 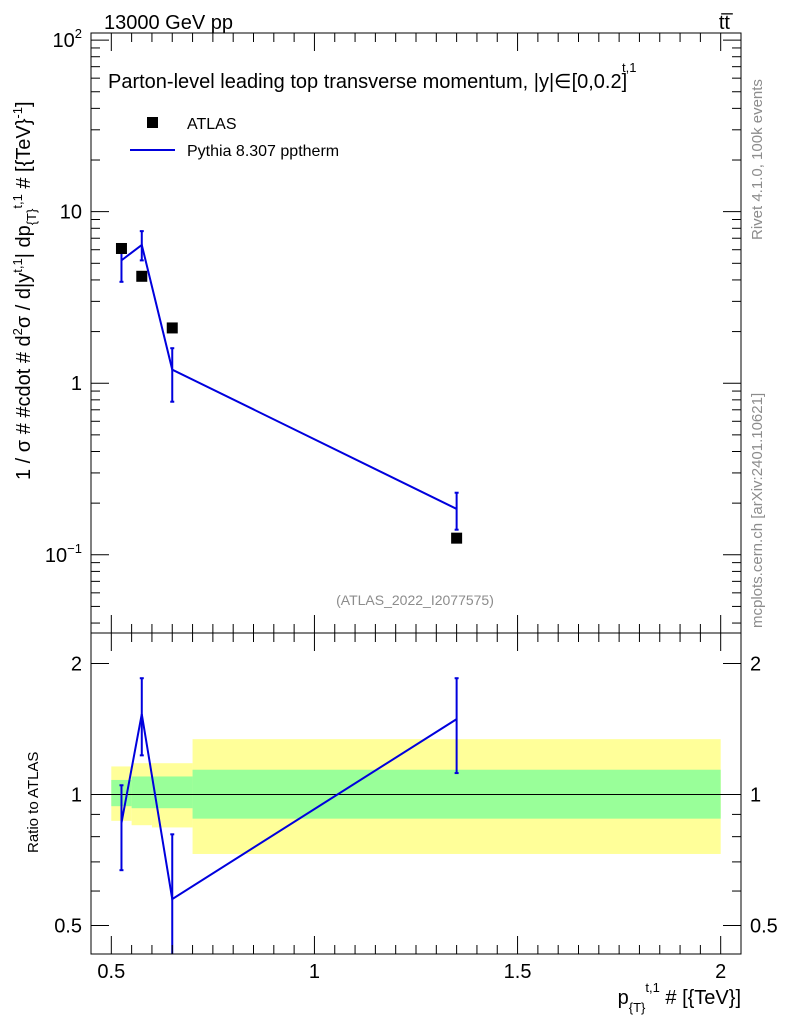 I want to click on analysis-watermark: (ATLAS_2022_I2077575), so click(x=415, y=600).